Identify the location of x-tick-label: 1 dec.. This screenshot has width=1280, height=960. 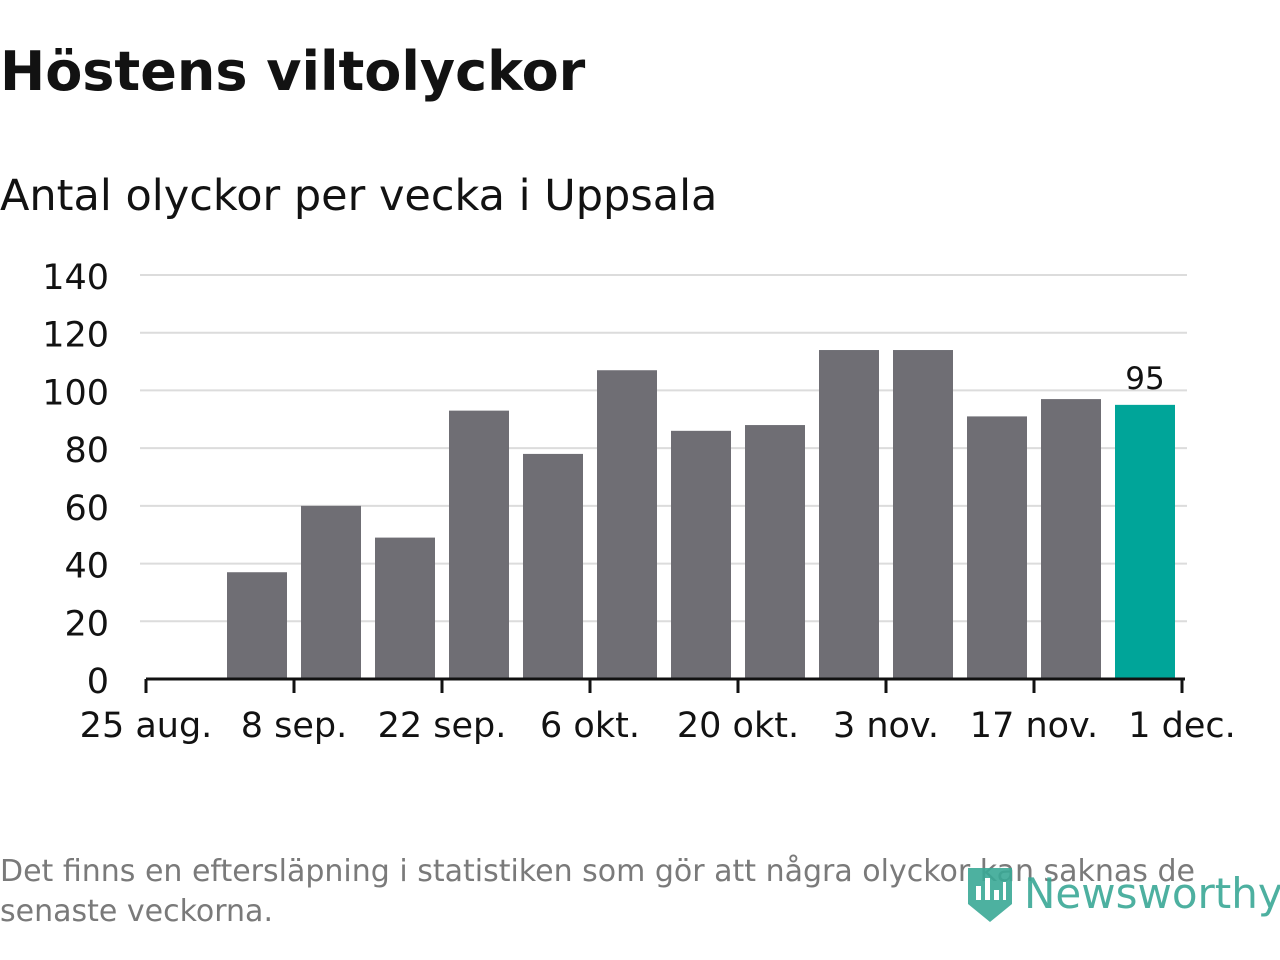
(1182, 726).